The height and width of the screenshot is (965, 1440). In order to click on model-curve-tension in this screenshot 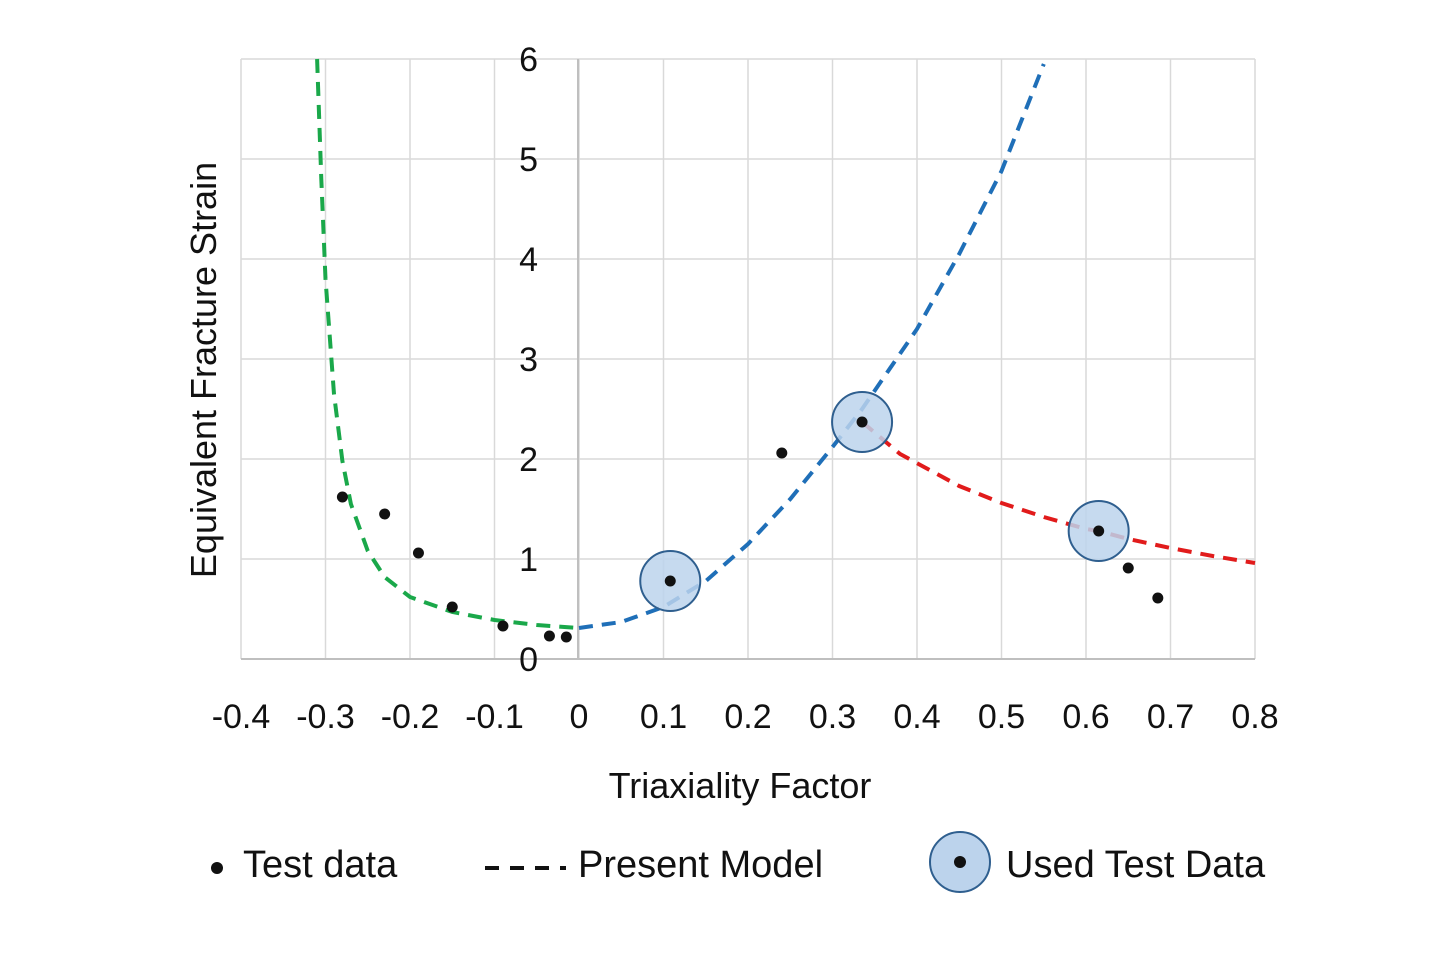, I will do `click(1058, 492)`.